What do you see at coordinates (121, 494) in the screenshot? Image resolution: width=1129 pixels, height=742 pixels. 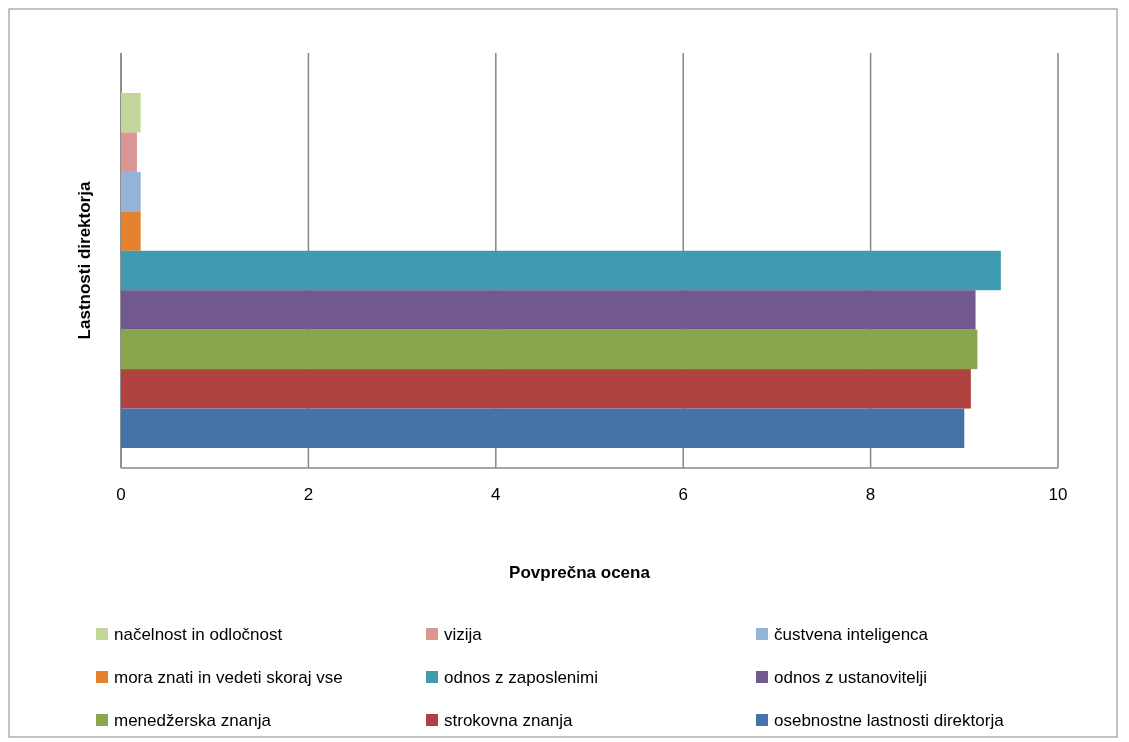 I see `x-tick-label: 0` at bounding box center [121, 494].